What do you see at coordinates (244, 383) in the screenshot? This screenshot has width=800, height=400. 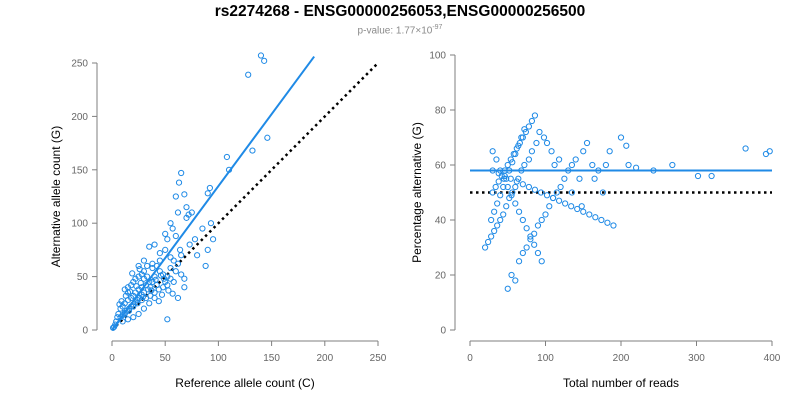 I see `x-axis-title: Reference allele count (C)` at bounding box center [244, 383].